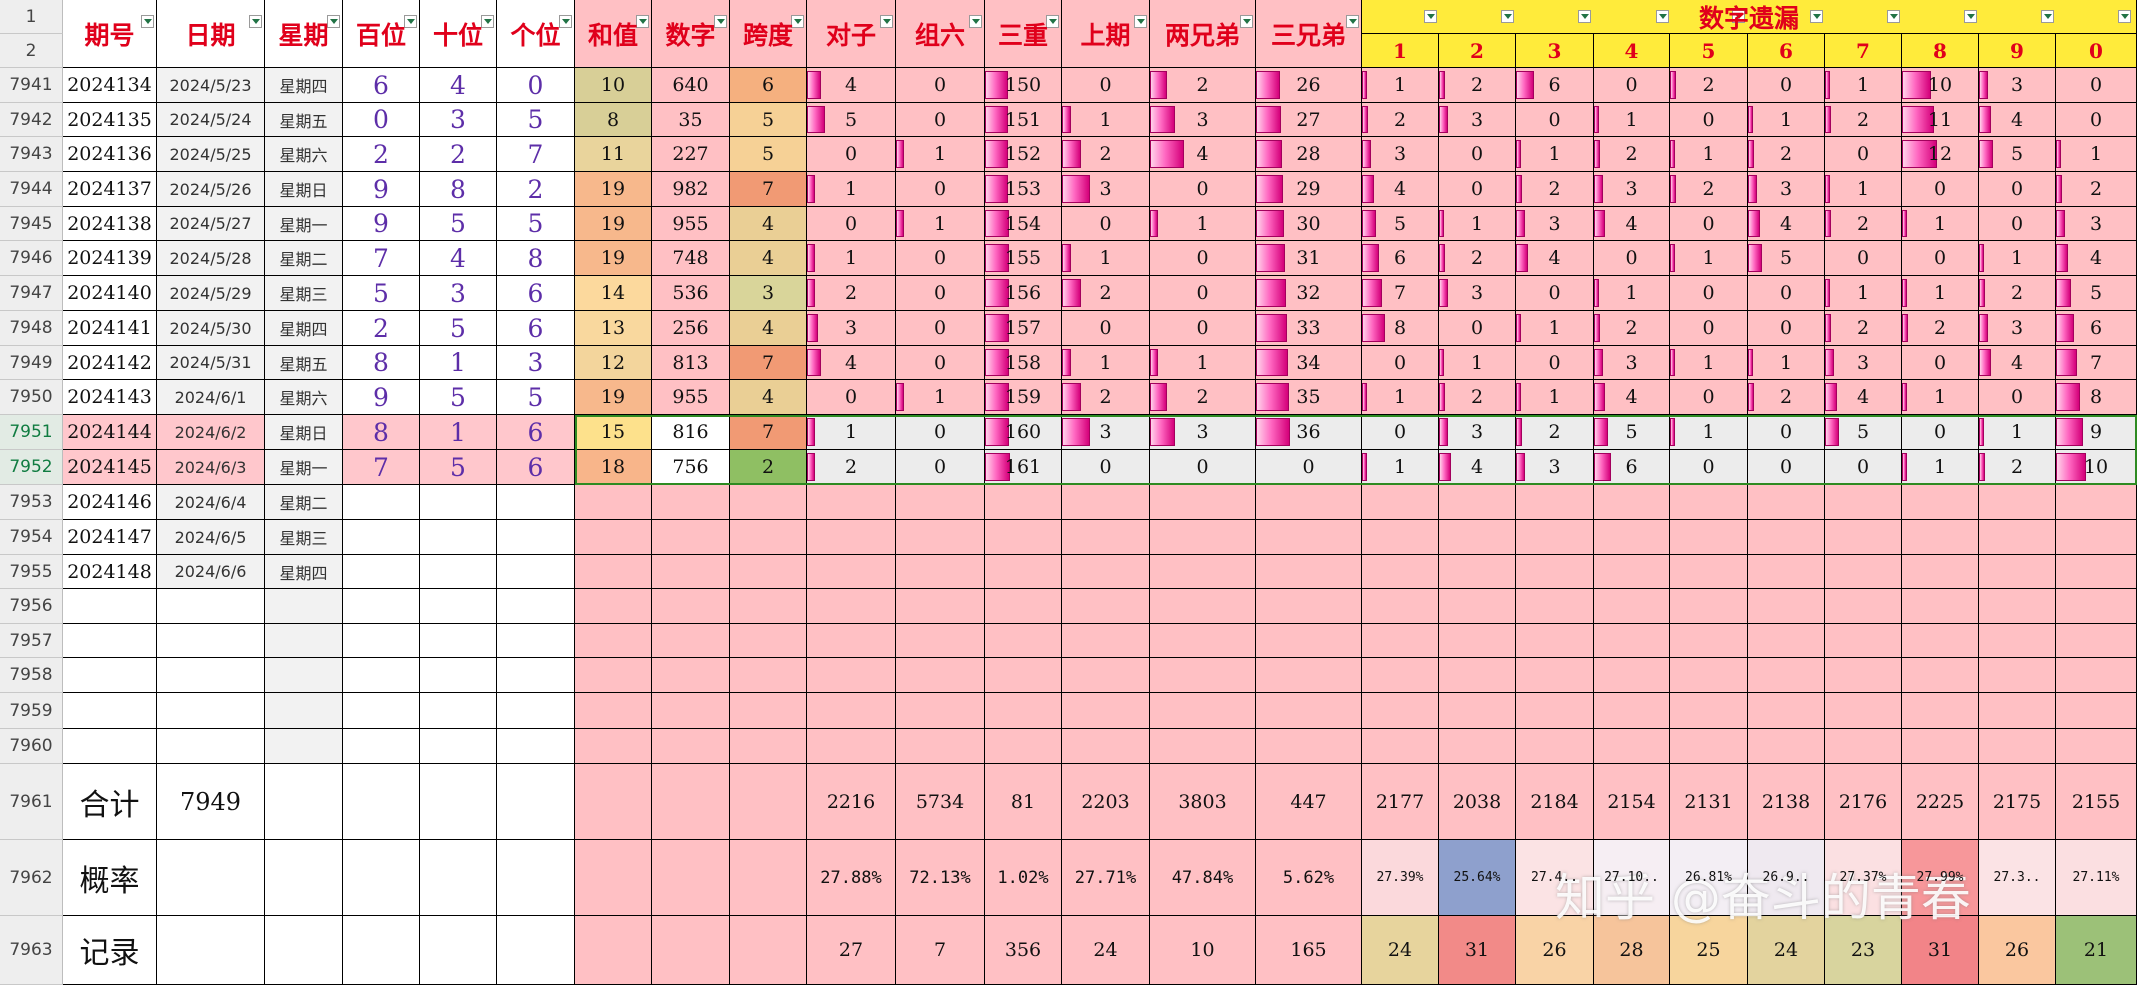 This screenshot has width=2137, height=985. What do you see at coordinates (691, 189) in the screenshot?
I see `cell-num: 982` at bounding box center [691, 189].